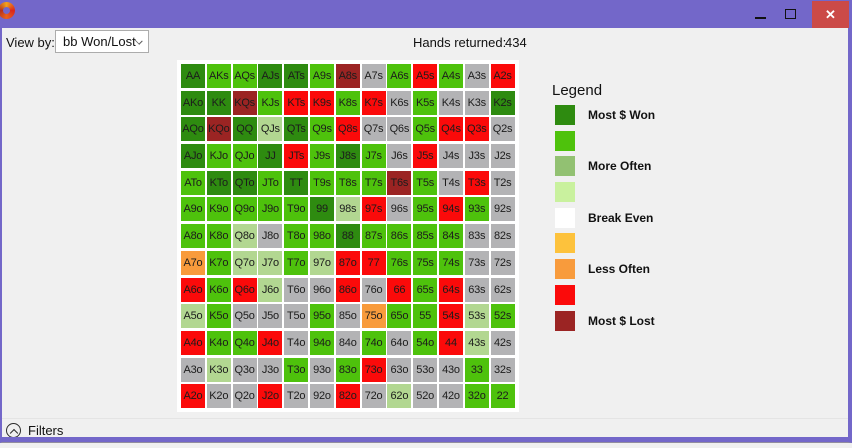  What do you see at coordinates (244, 182) in the screenshot?
I see `hand-cell-QTo: QTo` at bounding box center [244, 182].